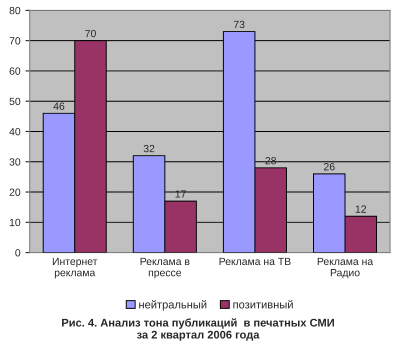 Image resolution: width=396 pixels, height=346 pixels. What do you see at coordinates (14, 132) in the screenshot?
I see `y-tick-label: 40` at bounding box center [14, 132].